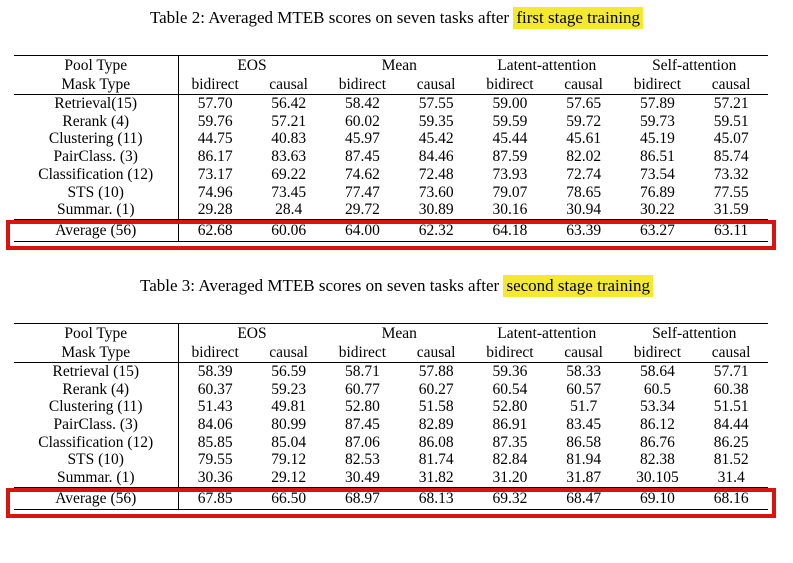 This screenshot has height=563, width=793. I want to click on score-cell: 84.46, so click(436, 157).